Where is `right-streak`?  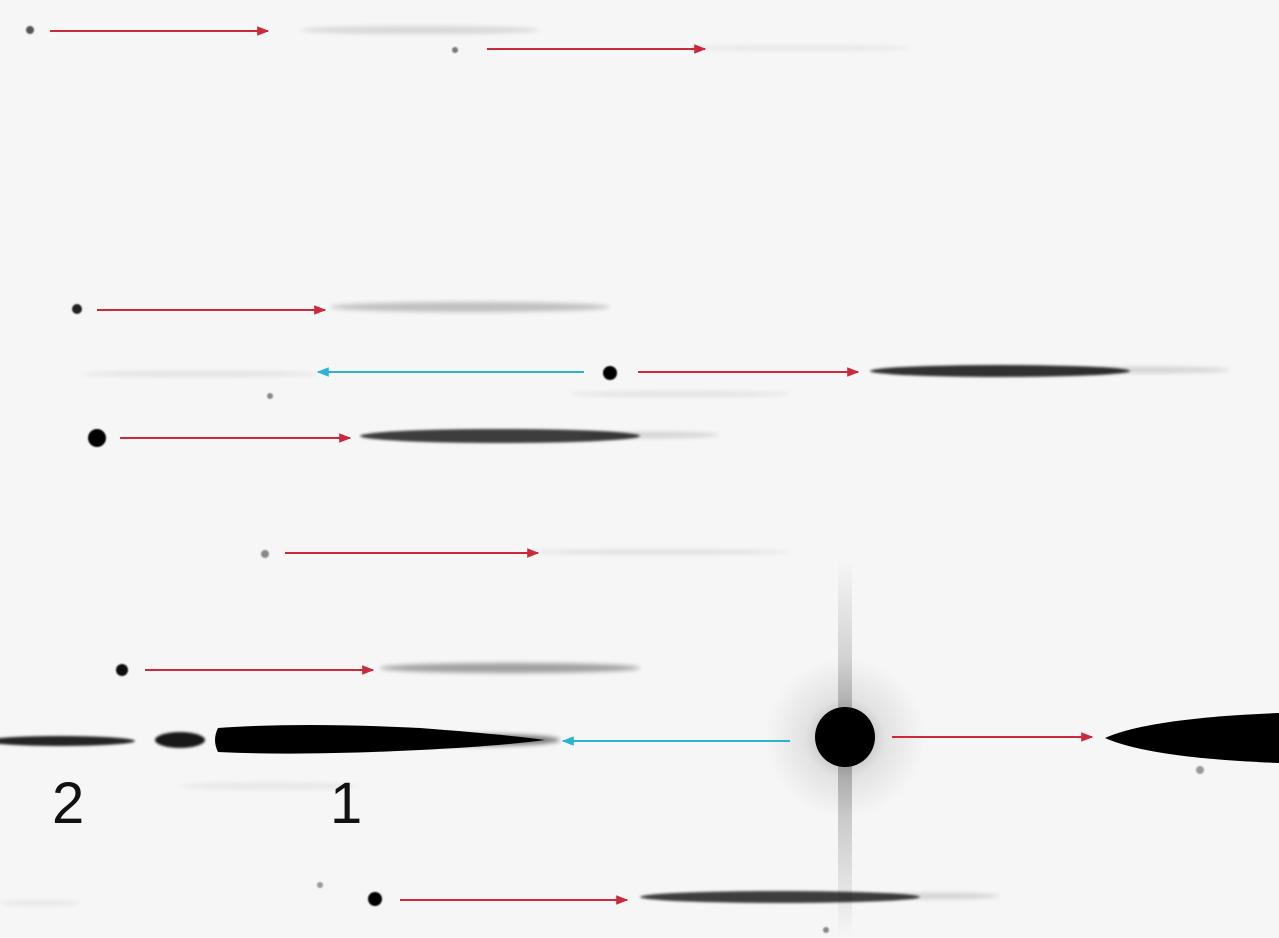
right-streak is located at coordinates (1192, 738).